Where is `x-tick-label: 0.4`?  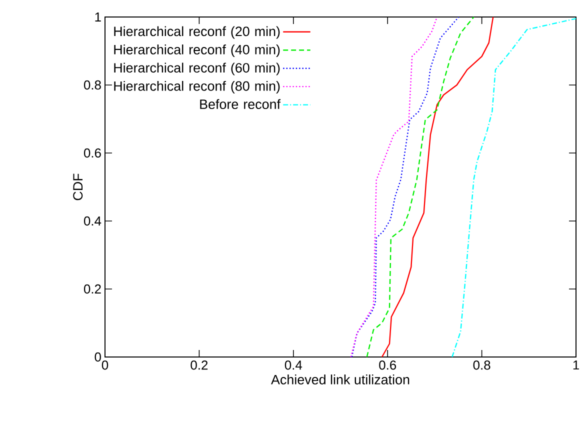
x-tick-label: 0.4 is located at coordinates (293, 365).